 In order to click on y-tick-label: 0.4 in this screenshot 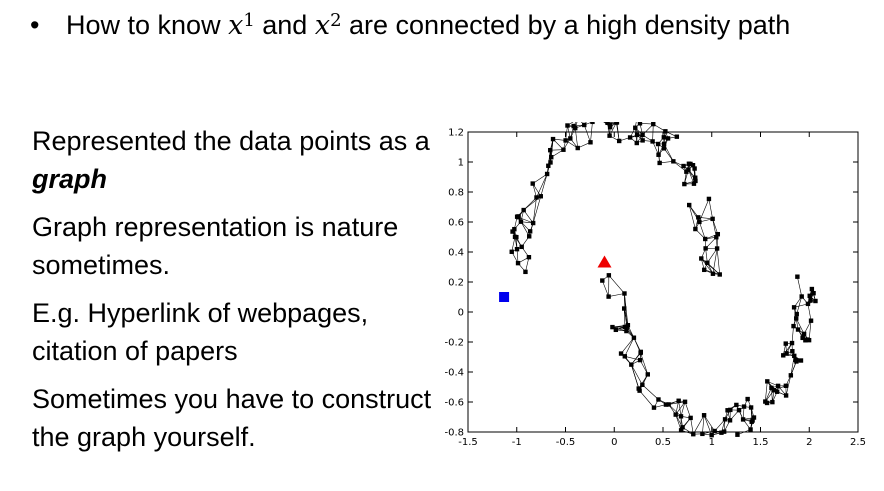, I will do `click(456, 253)`.